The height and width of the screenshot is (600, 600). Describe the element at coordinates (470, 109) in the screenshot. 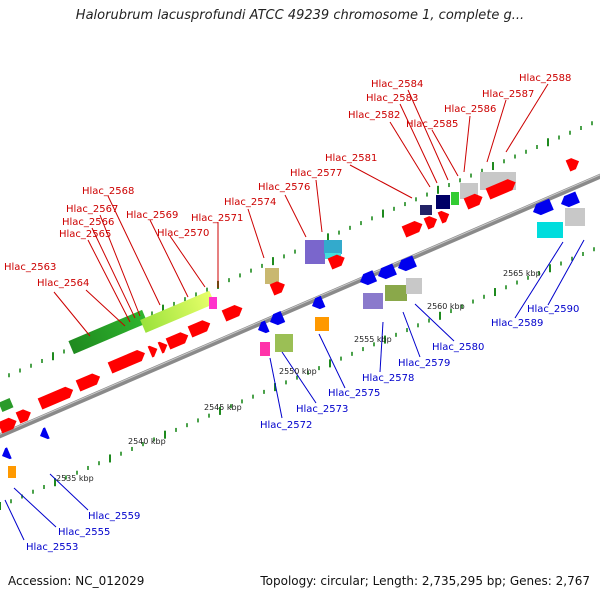

I see `gene-label: Hlac_2586` at that location.